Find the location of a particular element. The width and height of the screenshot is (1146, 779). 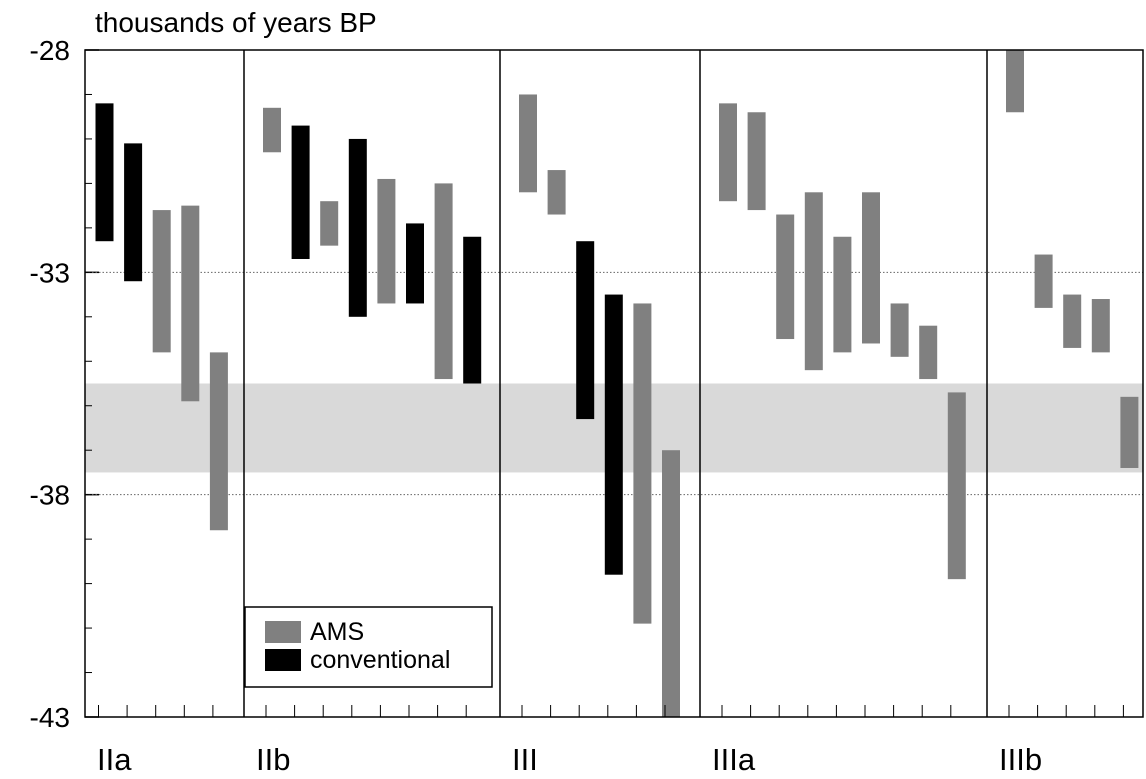

group-label: IIa is located at coordinates (114, 759).